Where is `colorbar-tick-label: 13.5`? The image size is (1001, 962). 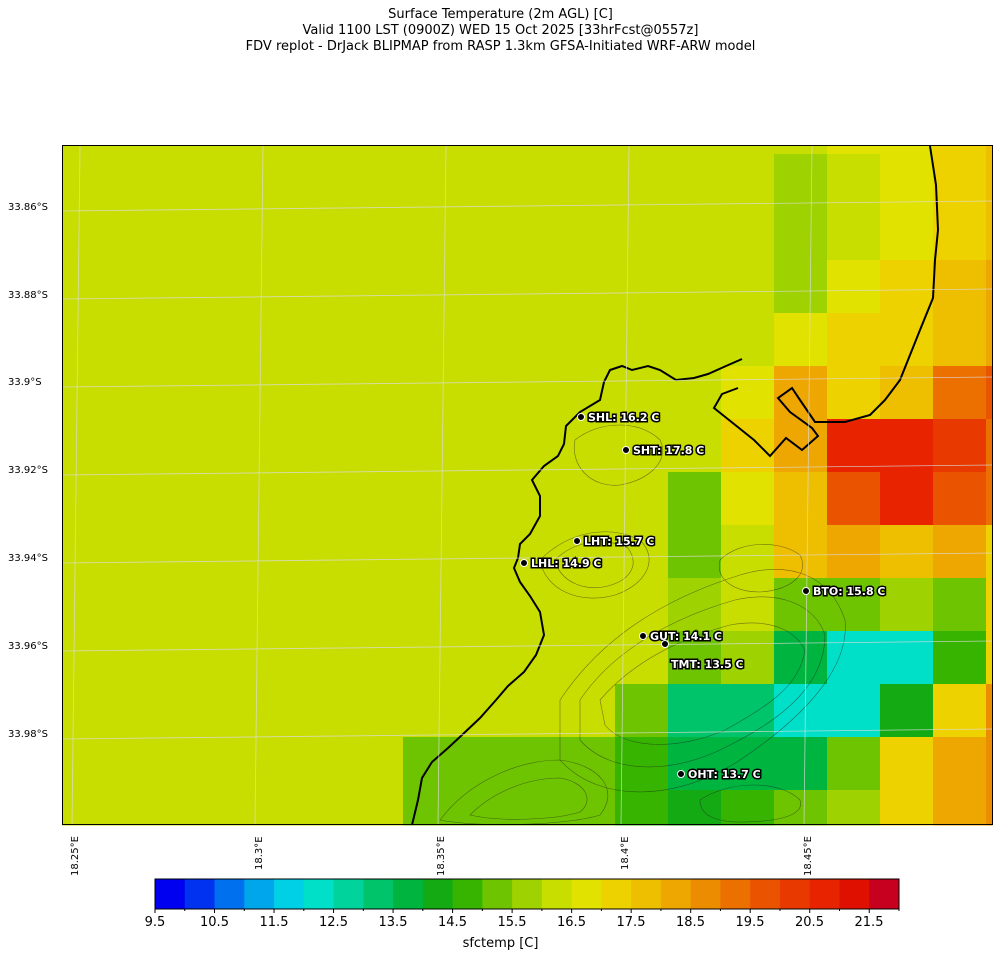 colorbar-tick-label: 13.5 is located at coordinates (393, 922).